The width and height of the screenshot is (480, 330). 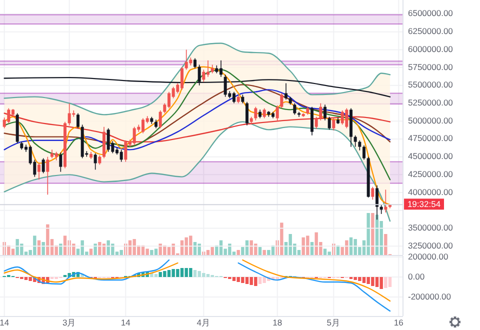 What do you see at coordinates (431, 85) in the screenshot?
I see `y-tick-label: 5500000.00` at bounding box center [431, 85].